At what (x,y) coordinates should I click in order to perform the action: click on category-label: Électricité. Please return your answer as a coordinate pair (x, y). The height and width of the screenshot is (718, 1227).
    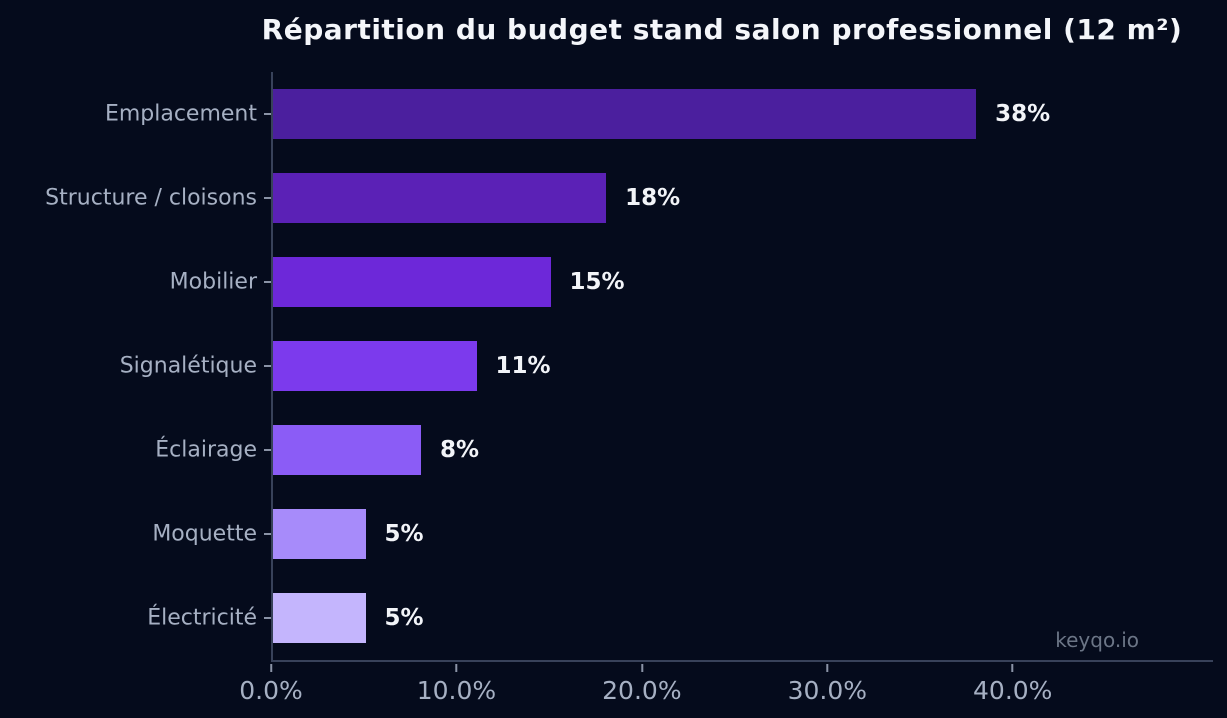
    Looking at the image, I should click on (202, 618).